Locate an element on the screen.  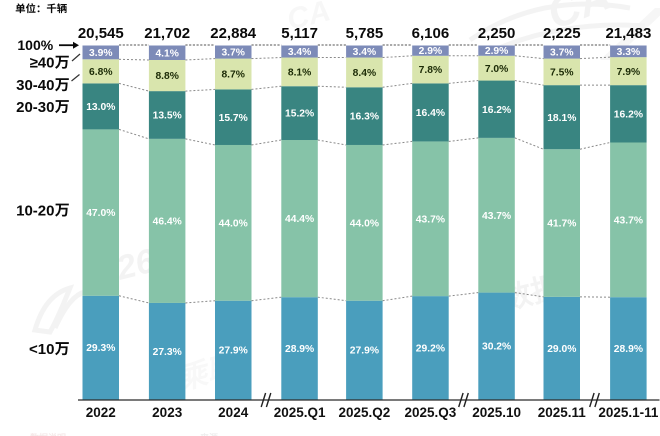
svg-text: 20,545 is located at coordinates (101, 33).